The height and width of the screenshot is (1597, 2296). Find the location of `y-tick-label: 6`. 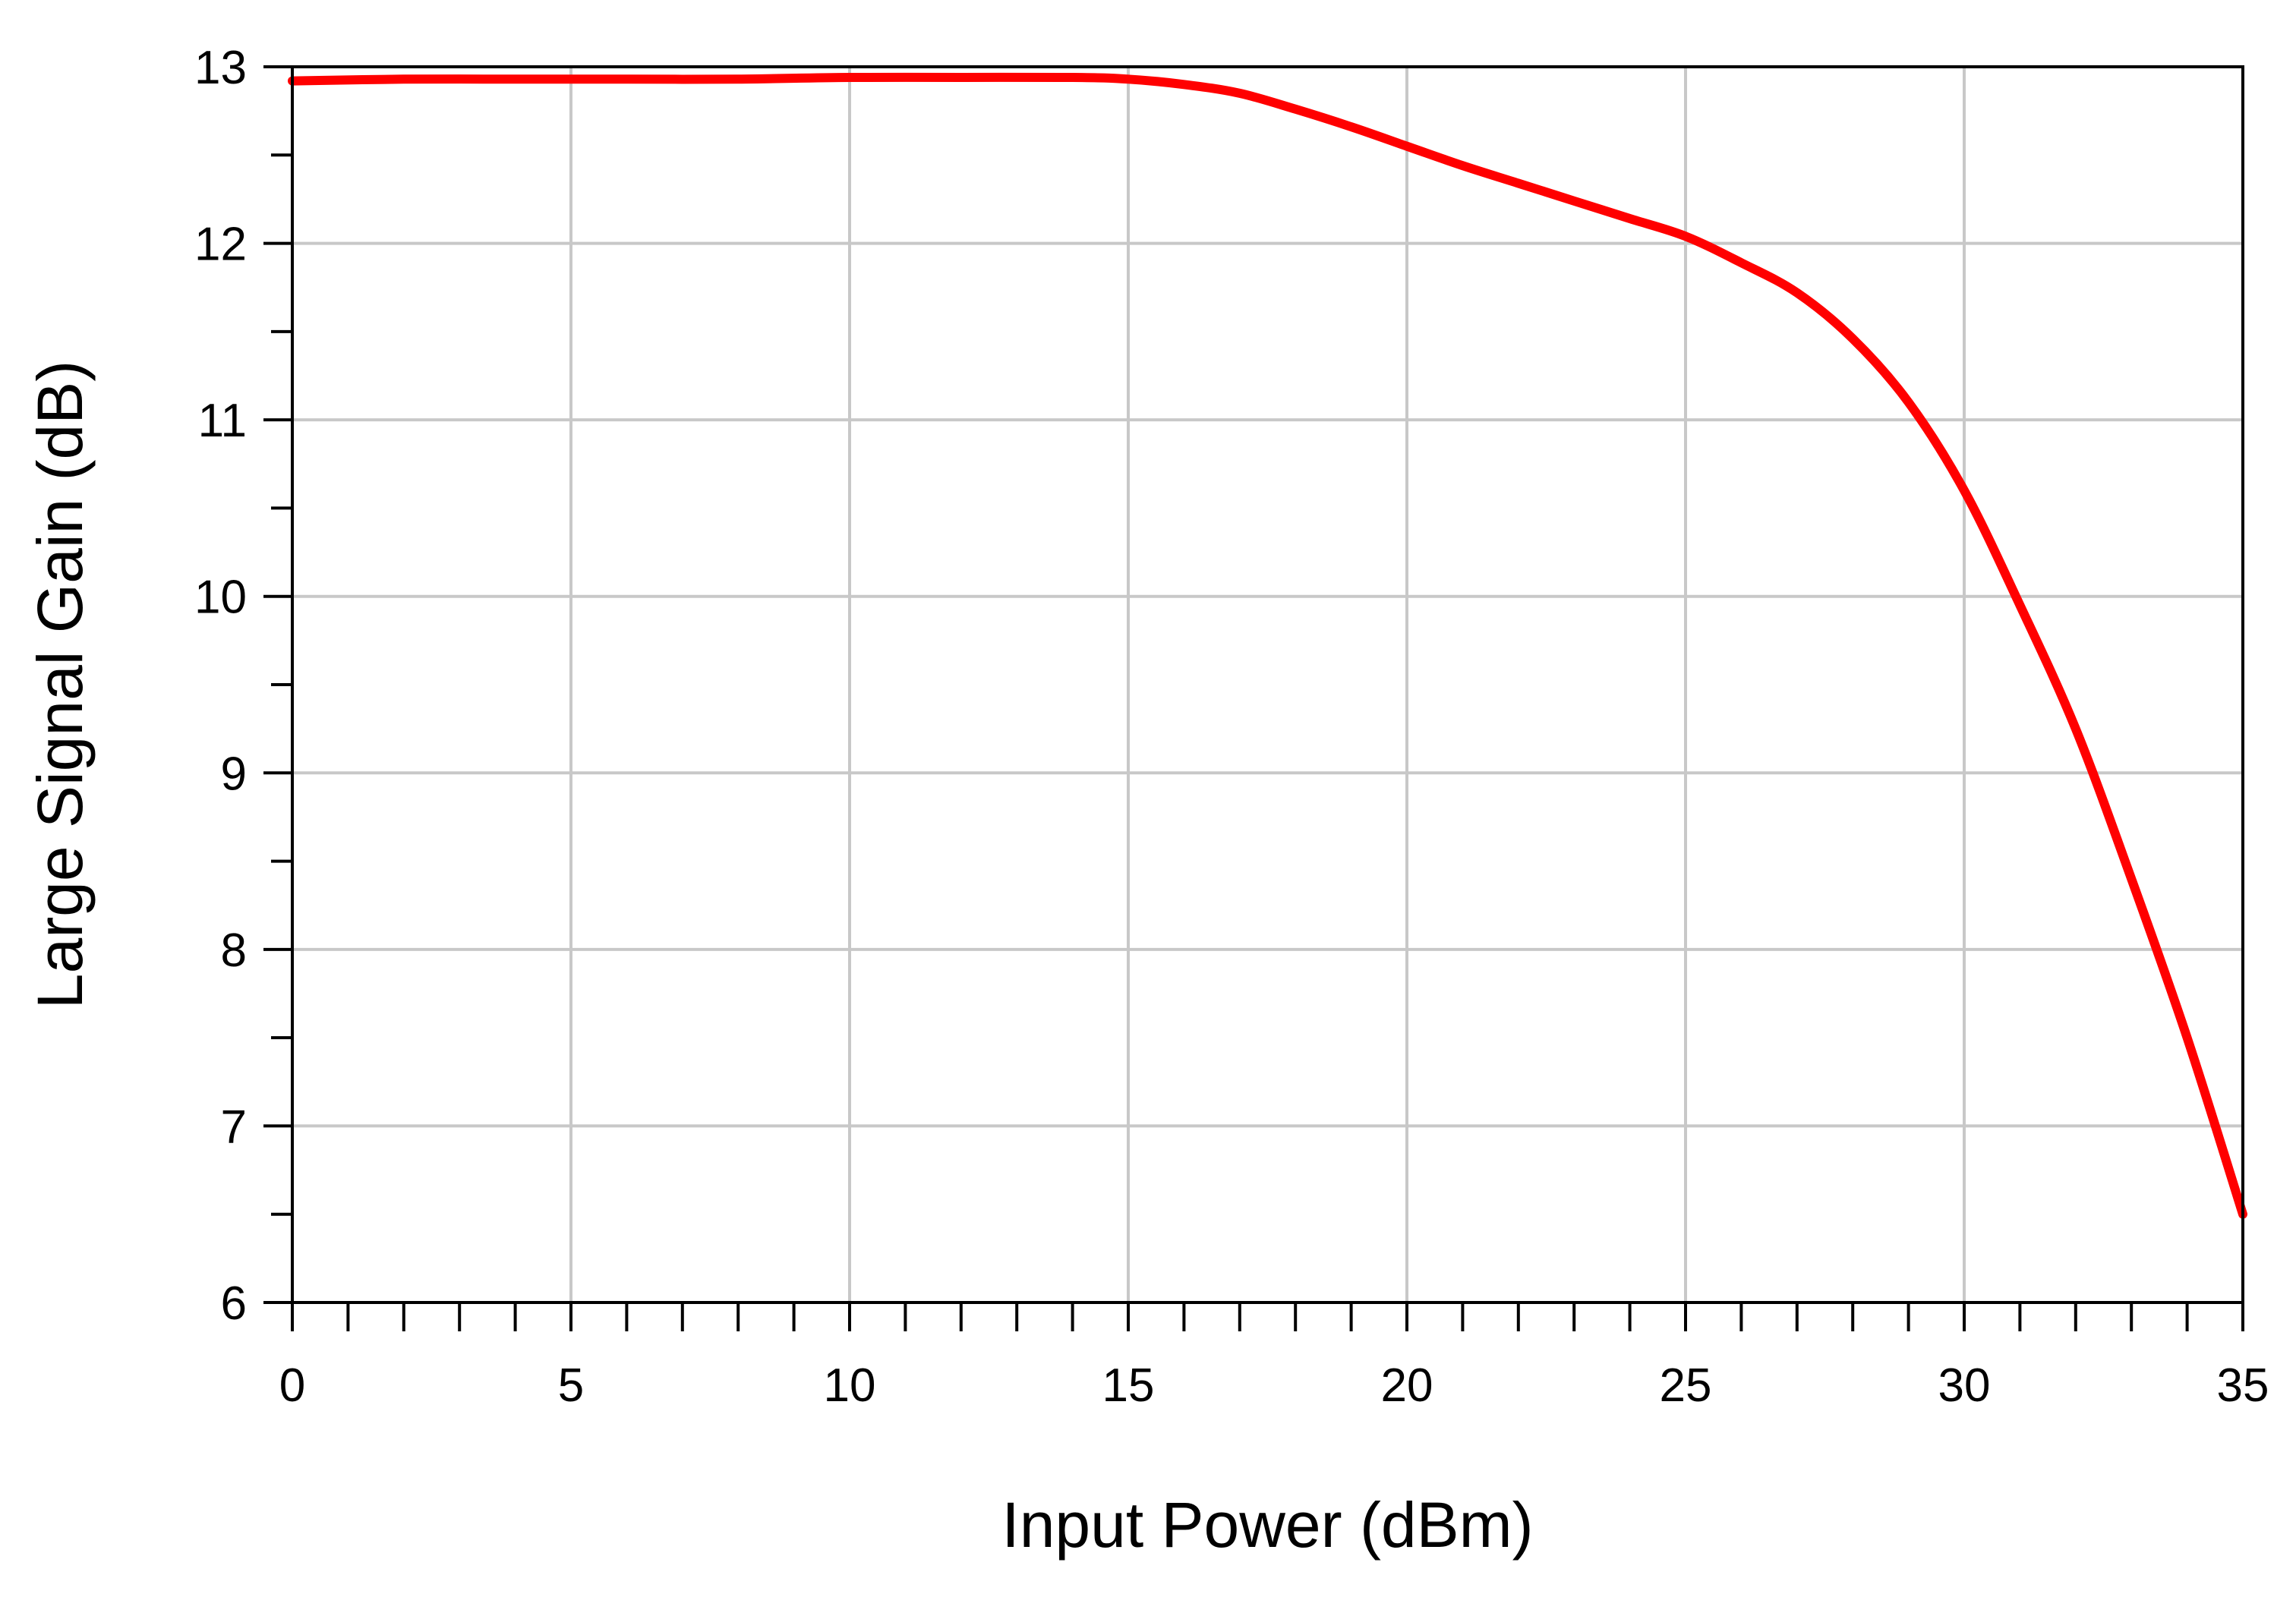

y-tick-label: 6 is located at coordinates (234, 1303).